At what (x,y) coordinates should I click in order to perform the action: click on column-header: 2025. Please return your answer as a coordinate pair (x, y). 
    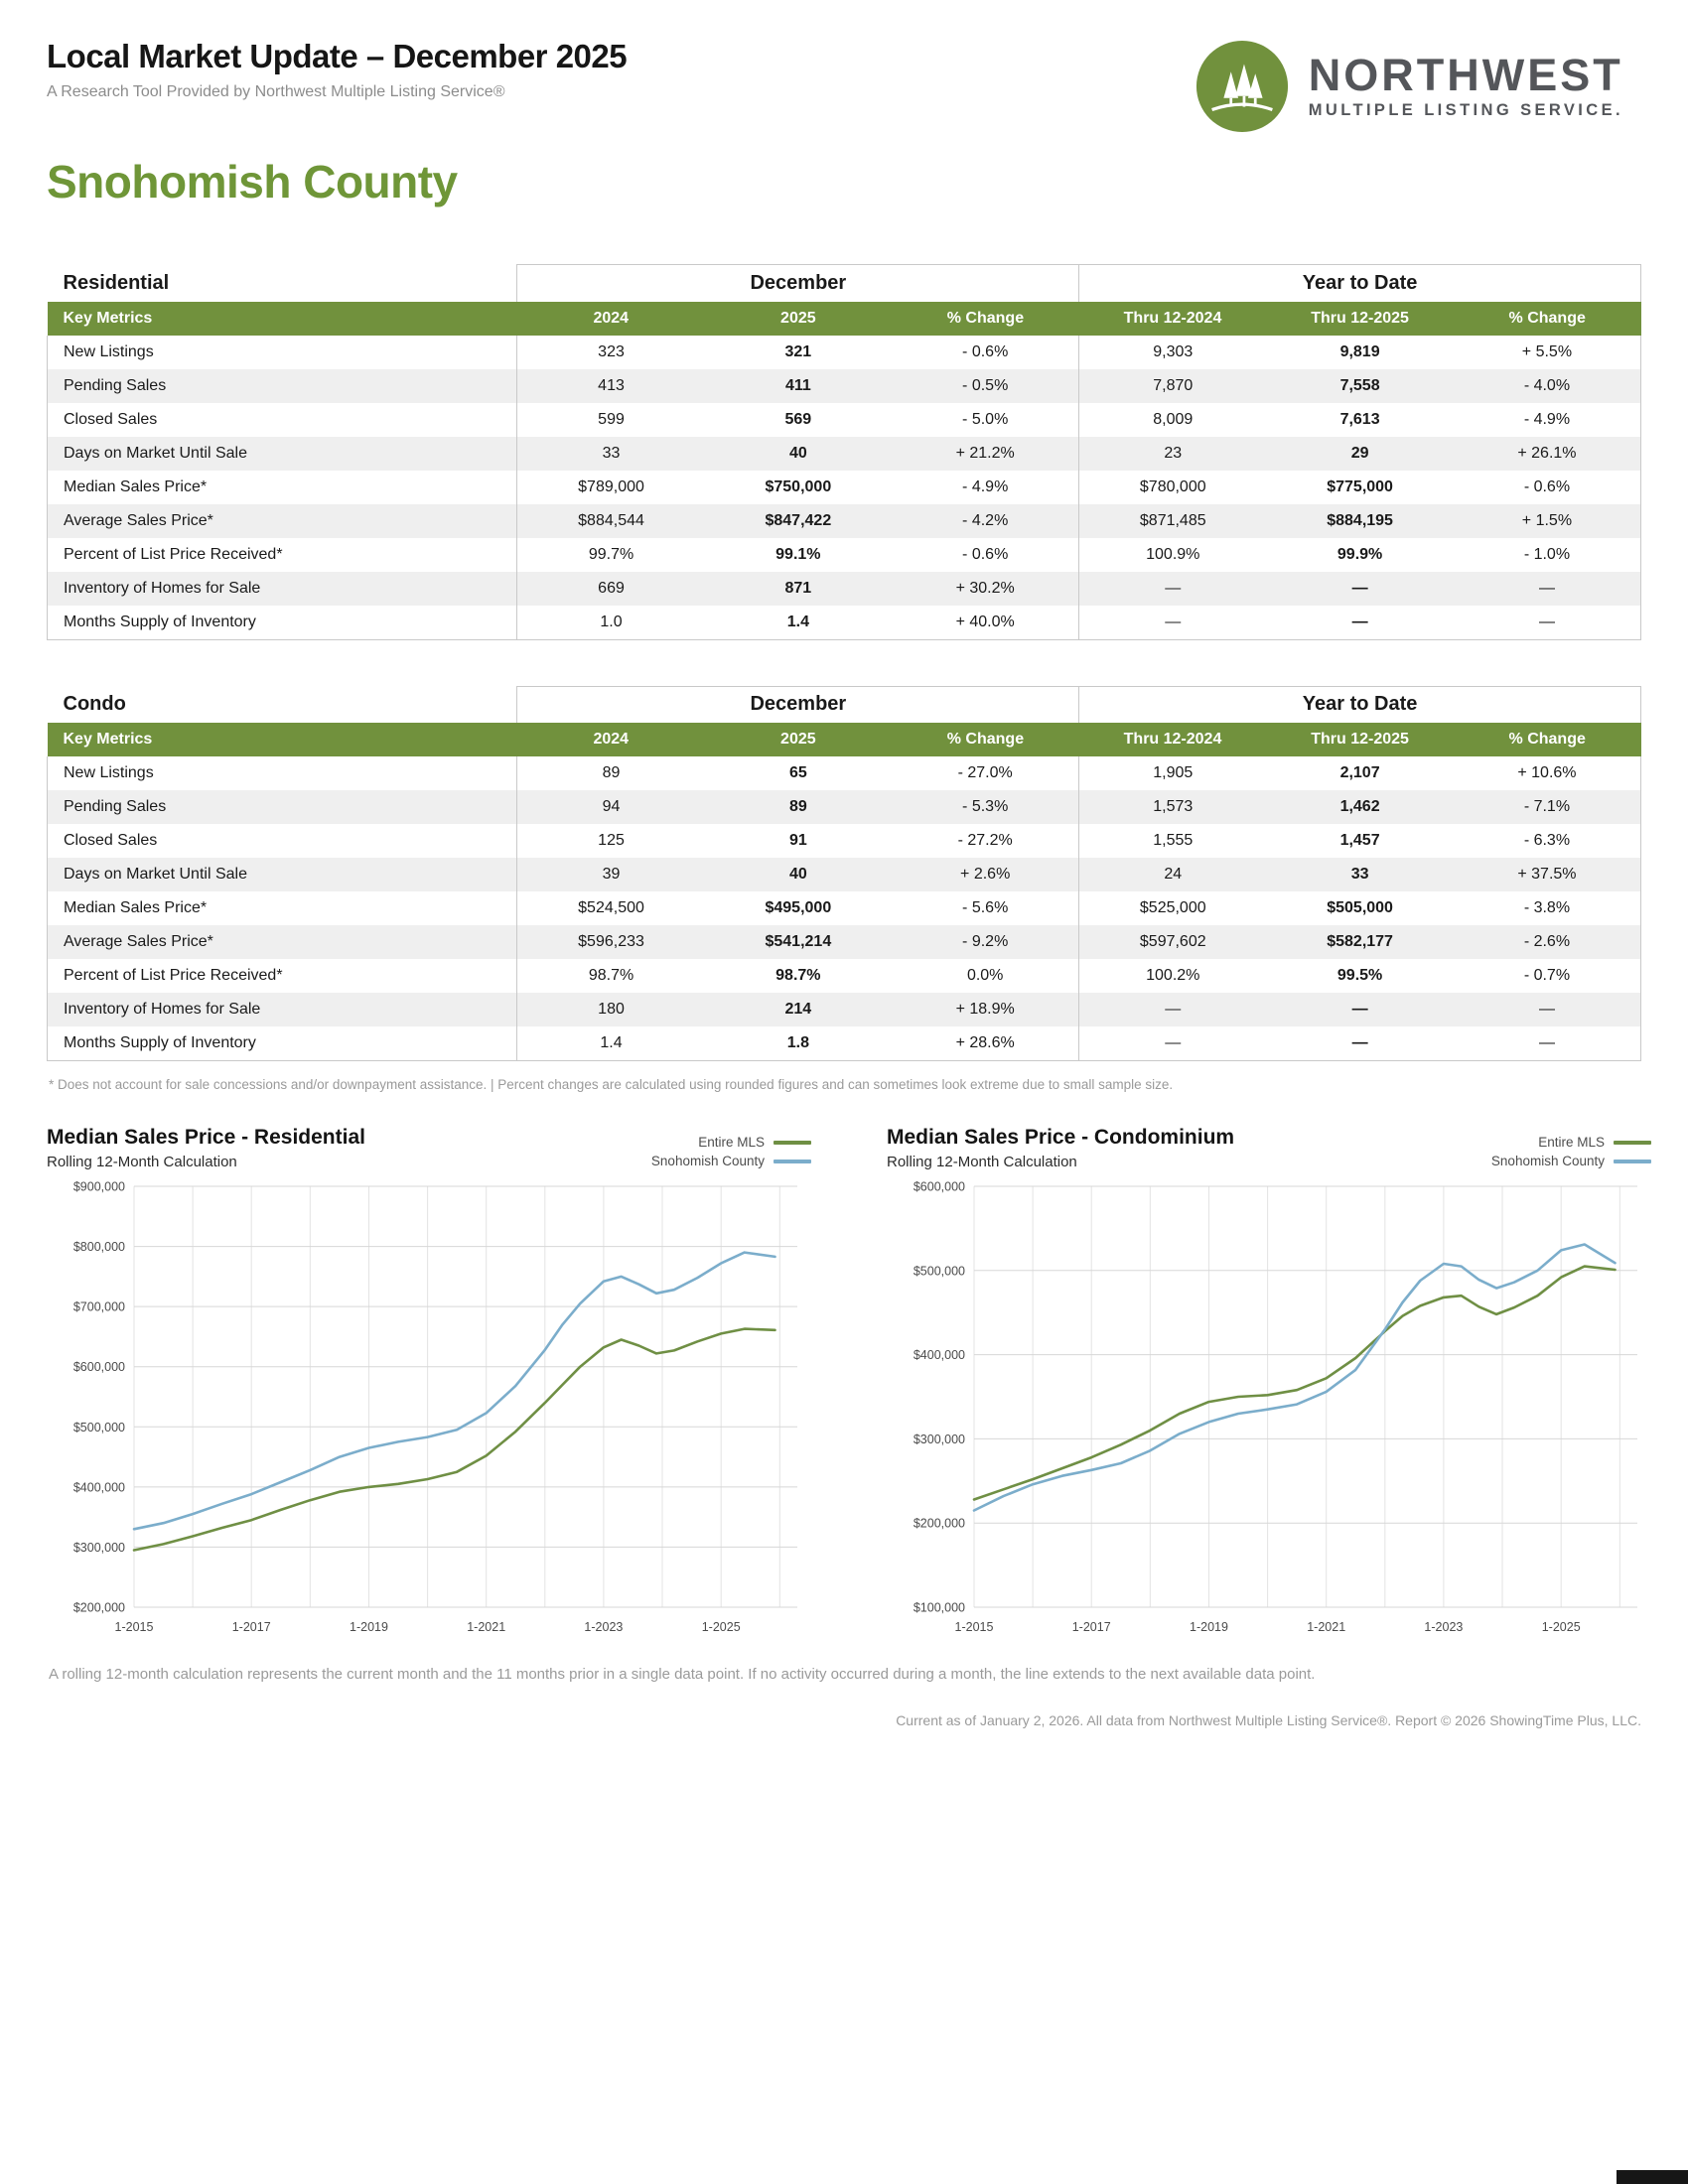
    Looking at the image, I should click on (798, 318).